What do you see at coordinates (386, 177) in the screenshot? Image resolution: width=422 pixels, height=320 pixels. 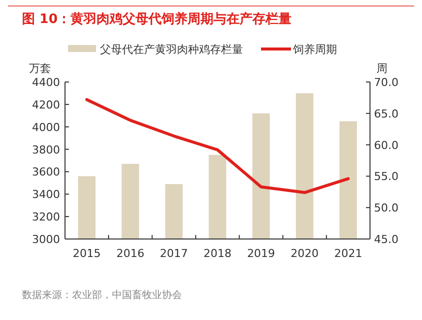 I see `y2-tick-label: 55.0` at bounding box center [386, 177].